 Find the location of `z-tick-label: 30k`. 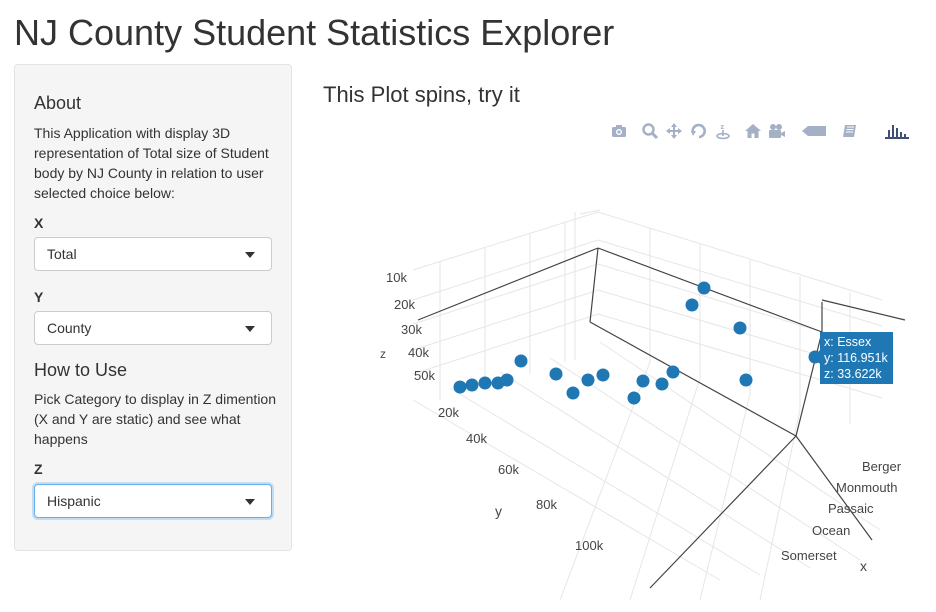

z-tick-label: 30k is located at coordinates (411, 329).